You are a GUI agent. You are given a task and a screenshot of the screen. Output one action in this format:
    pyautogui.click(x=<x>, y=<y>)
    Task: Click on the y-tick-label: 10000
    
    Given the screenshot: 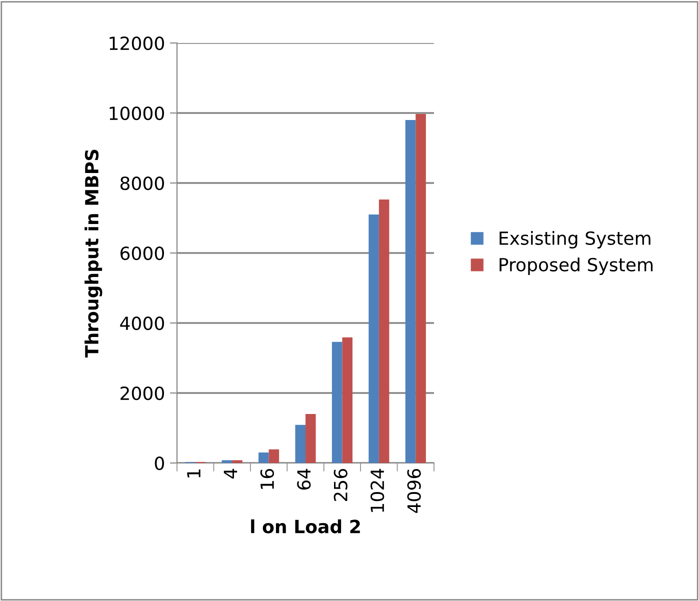 What is the action you would take?
    pyautogui.click(x=137, y=113)
    